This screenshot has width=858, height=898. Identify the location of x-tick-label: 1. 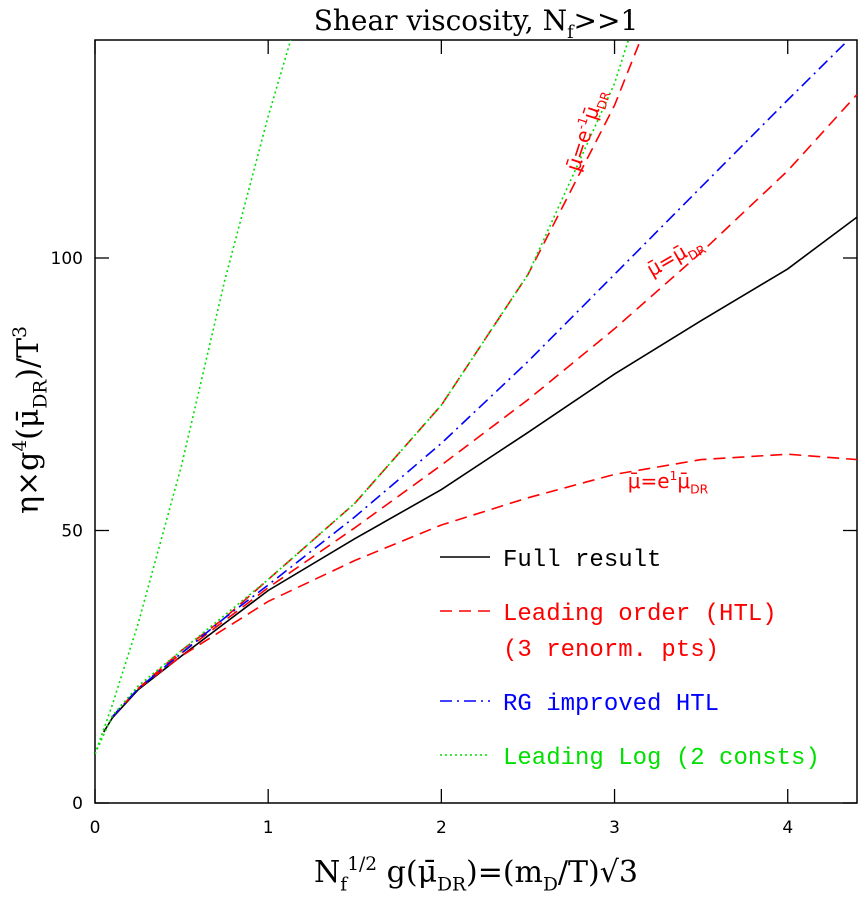
(268, 828).